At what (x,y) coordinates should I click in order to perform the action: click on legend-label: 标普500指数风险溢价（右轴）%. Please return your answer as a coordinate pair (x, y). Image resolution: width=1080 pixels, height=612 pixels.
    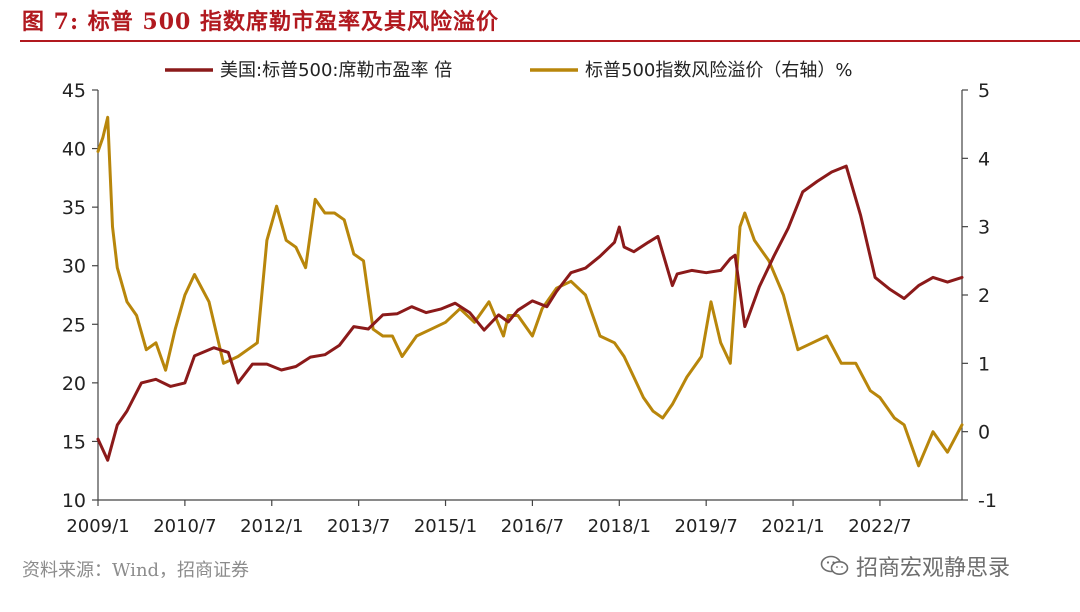
    Looking at the image, I should click on (718, 70).